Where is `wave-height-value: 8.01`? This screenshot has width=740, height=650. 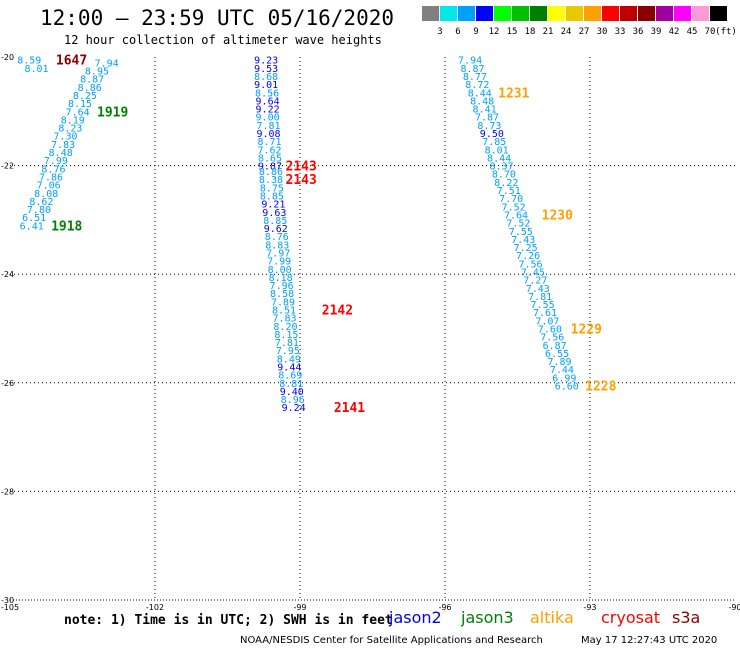
wave-height-value: 8.01 is located at coordinates (497, 150).